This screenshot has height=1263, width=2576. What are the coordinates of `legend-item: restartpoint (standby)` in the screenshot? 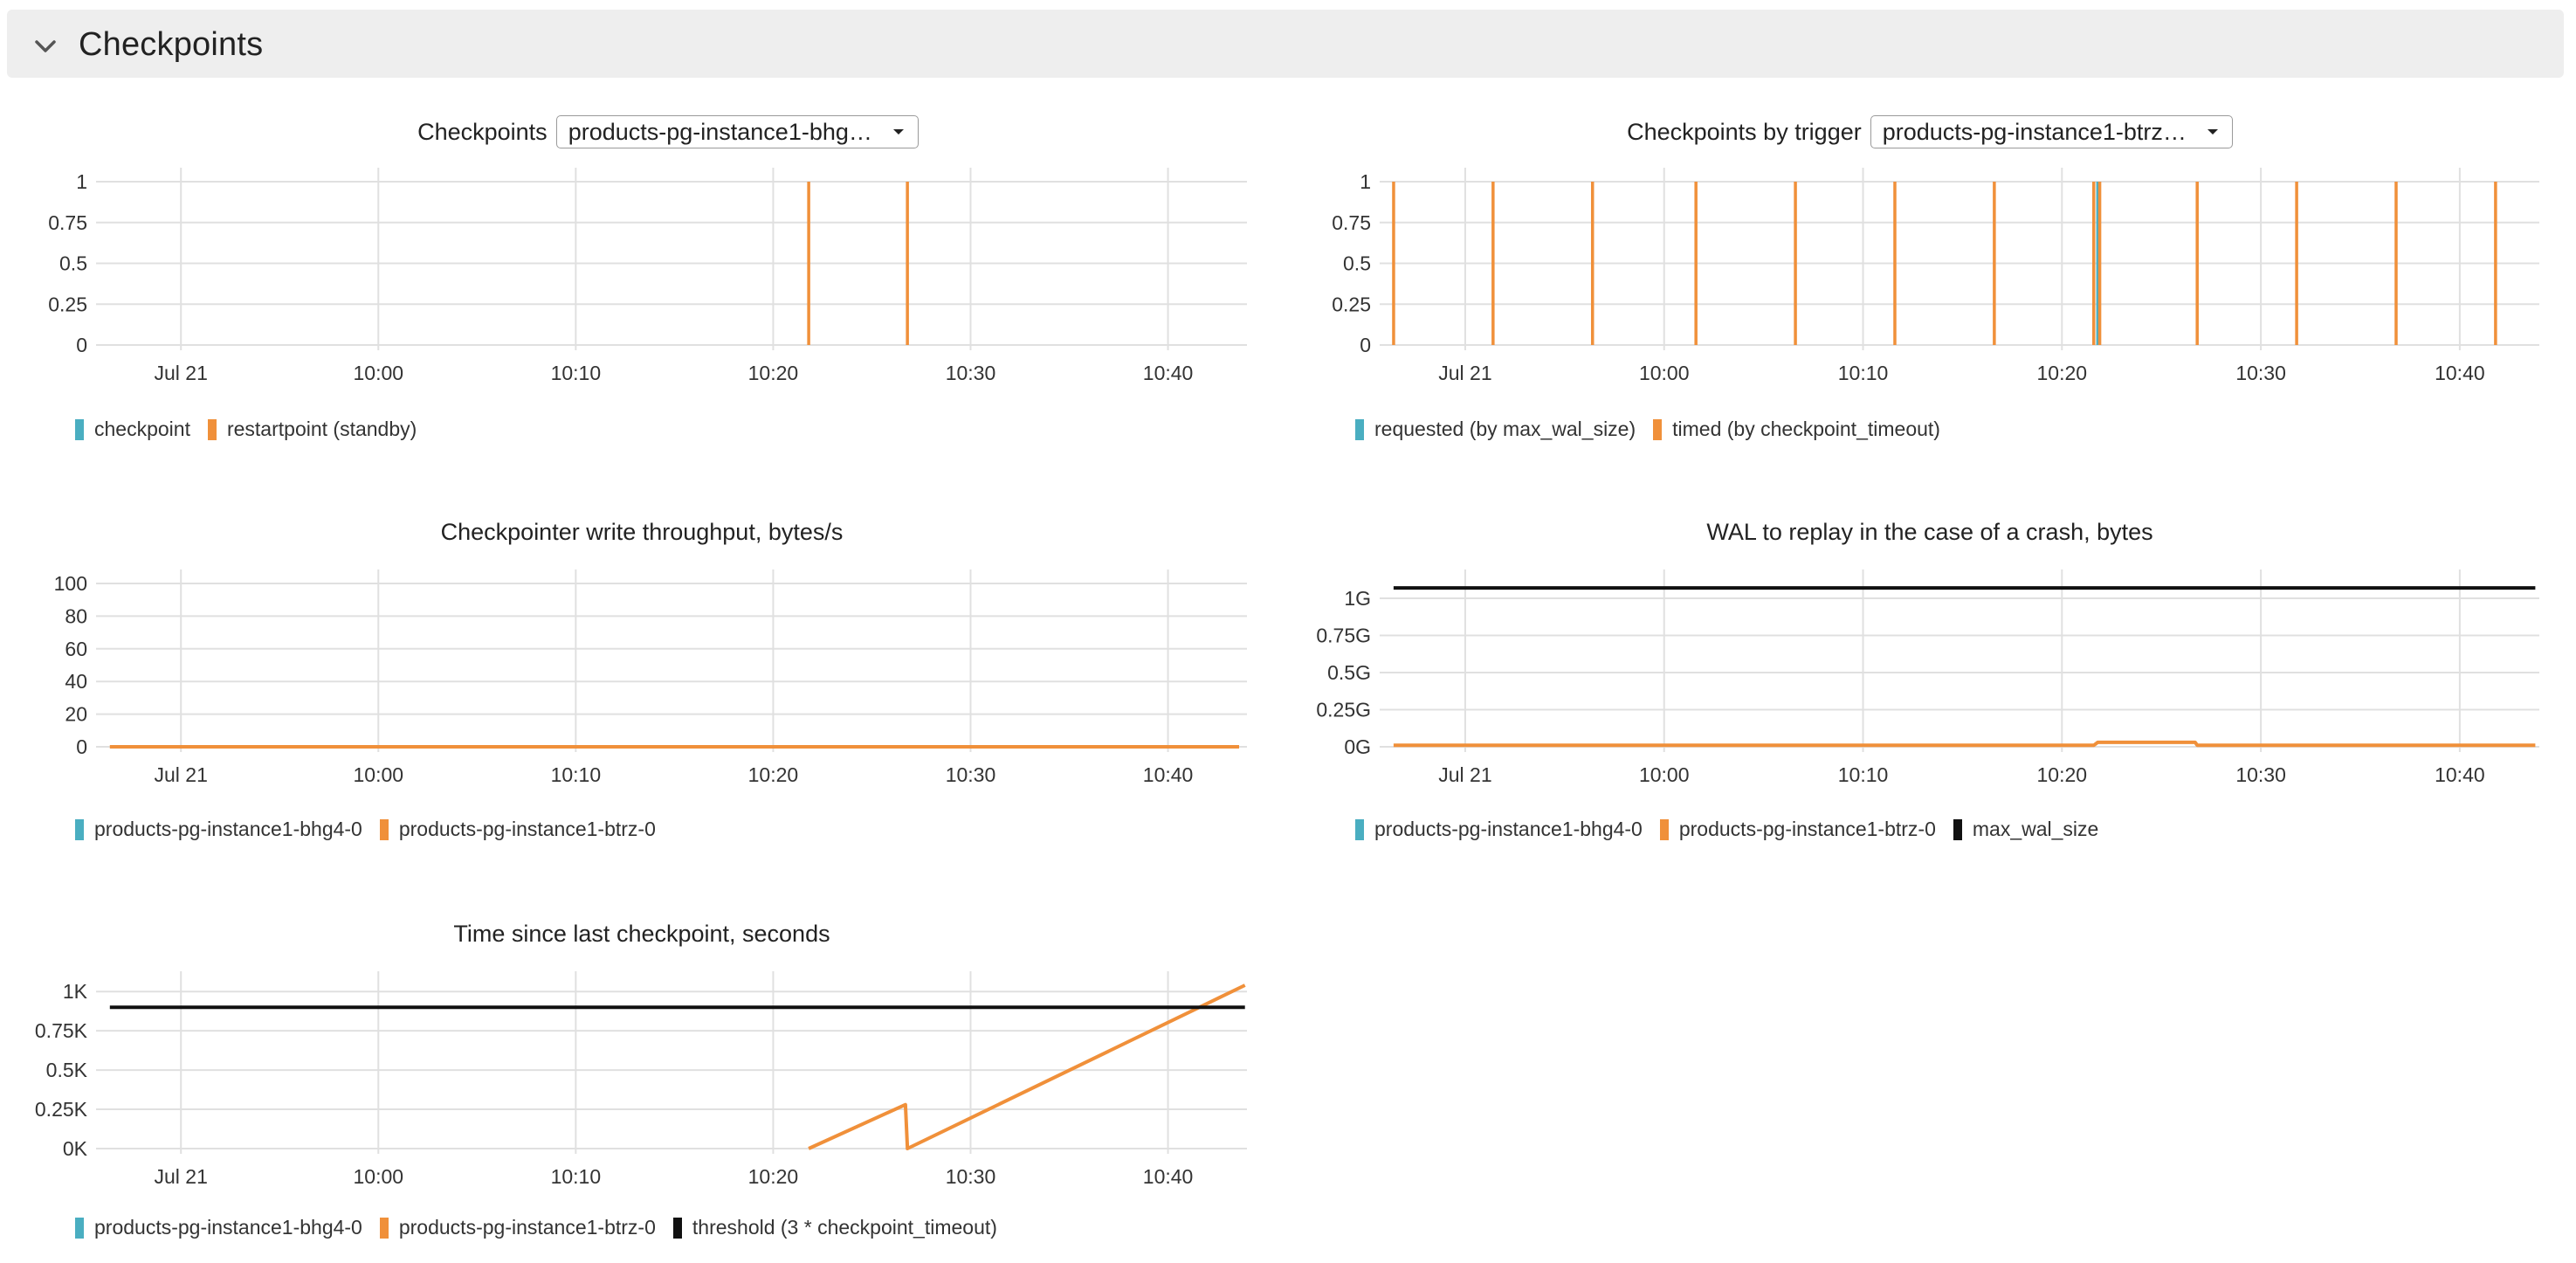 It's located at (312, 429).